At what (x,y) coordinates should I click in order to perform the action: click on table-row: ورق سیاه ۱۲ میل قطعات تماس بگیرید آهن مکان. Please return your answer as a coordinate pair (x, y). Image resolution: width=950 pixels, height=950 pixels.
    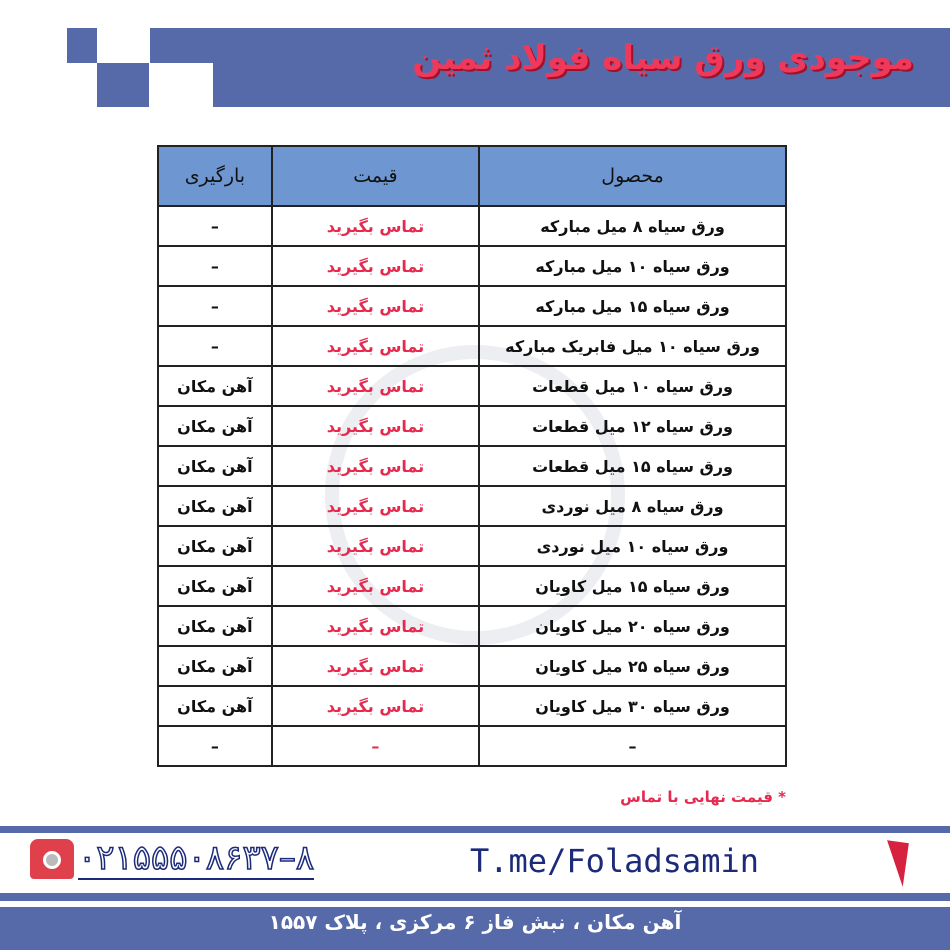
    Looking at the image, I should click on (472, 426).